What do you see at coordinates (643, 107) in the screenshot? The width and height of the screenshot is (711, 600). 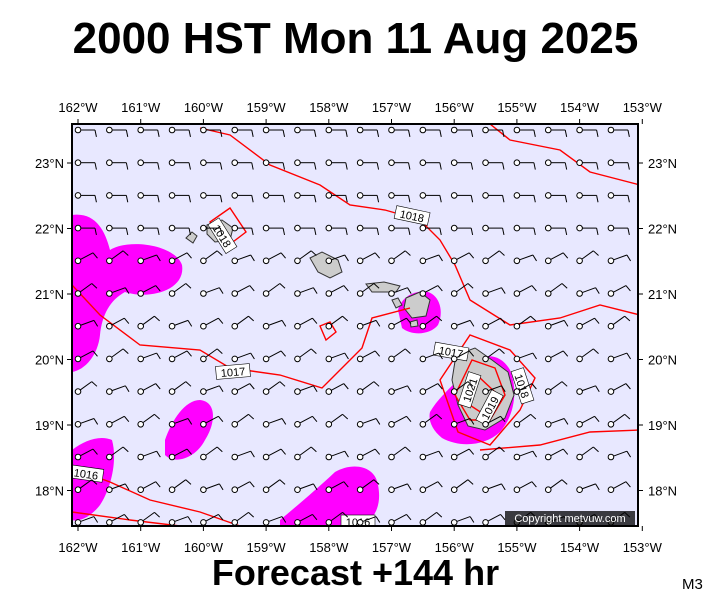 I see `lon-label: 153°W` at bounding box center [643, 107].